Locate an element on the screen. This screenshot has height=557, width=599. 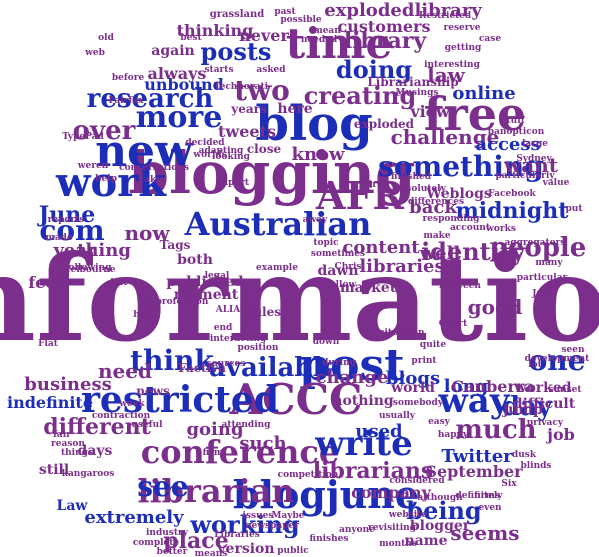
word-something: something is located at coordinates (461, 166).